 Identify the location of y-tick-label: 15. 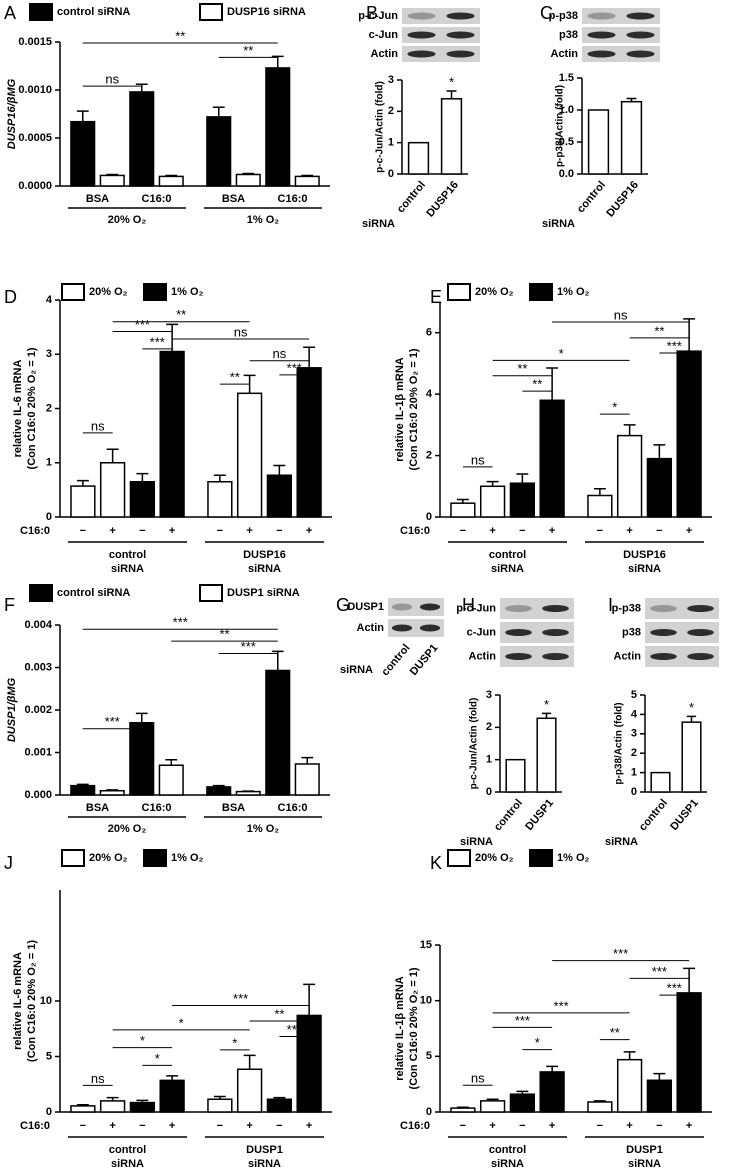
(426, 945).